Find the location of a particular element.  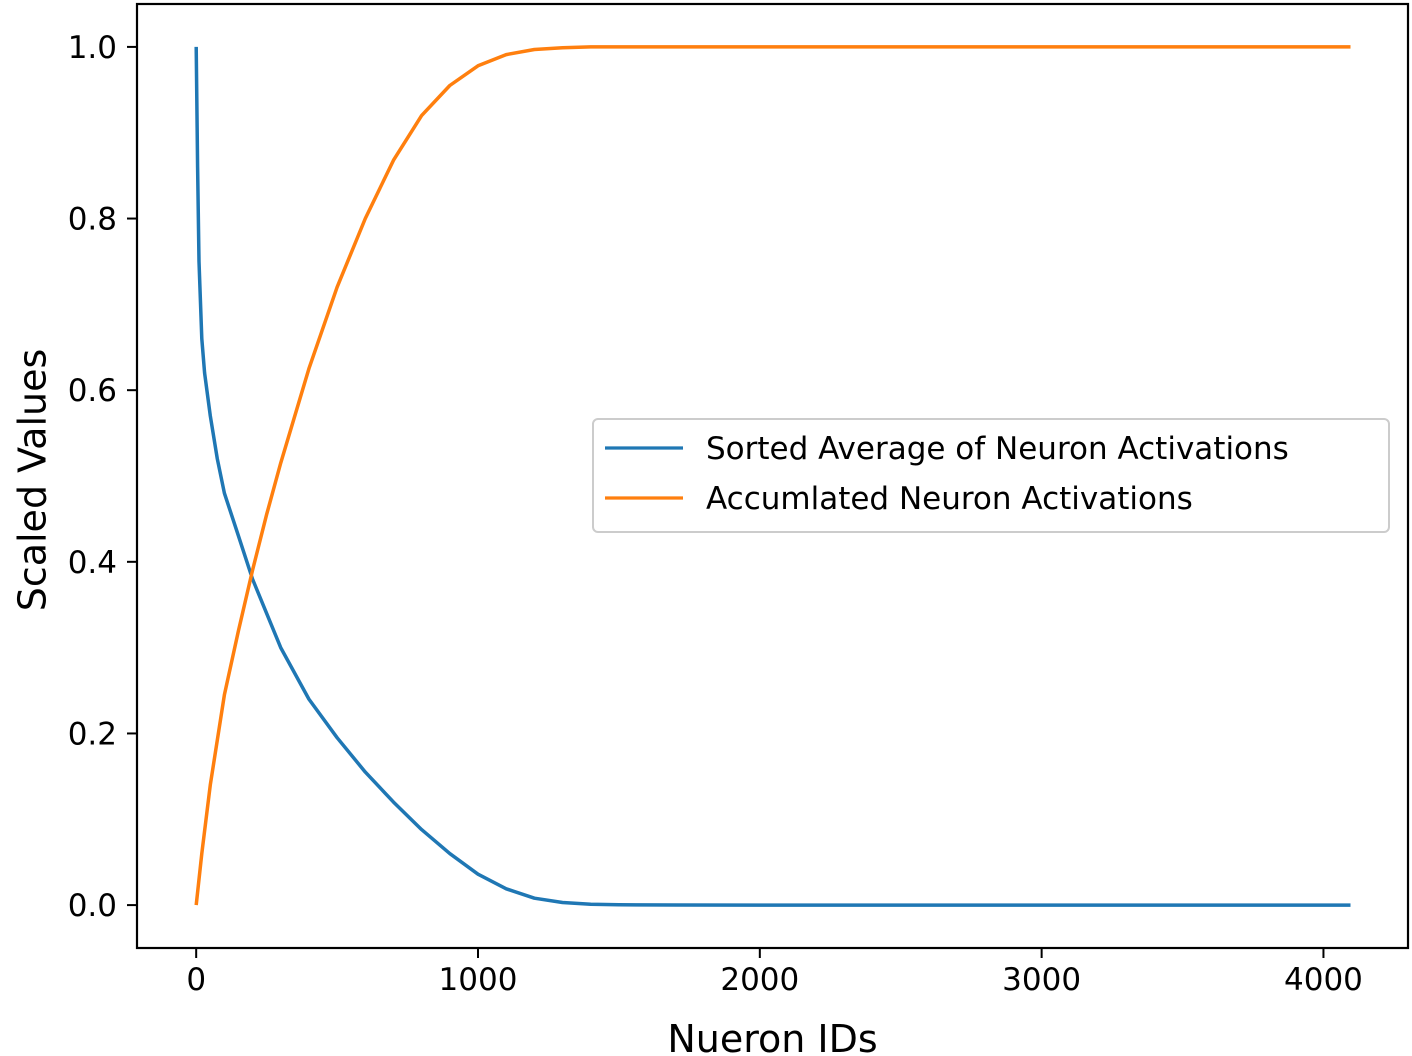

x-axis-label: Nueron IDs is located at coordinates (772, 1036).